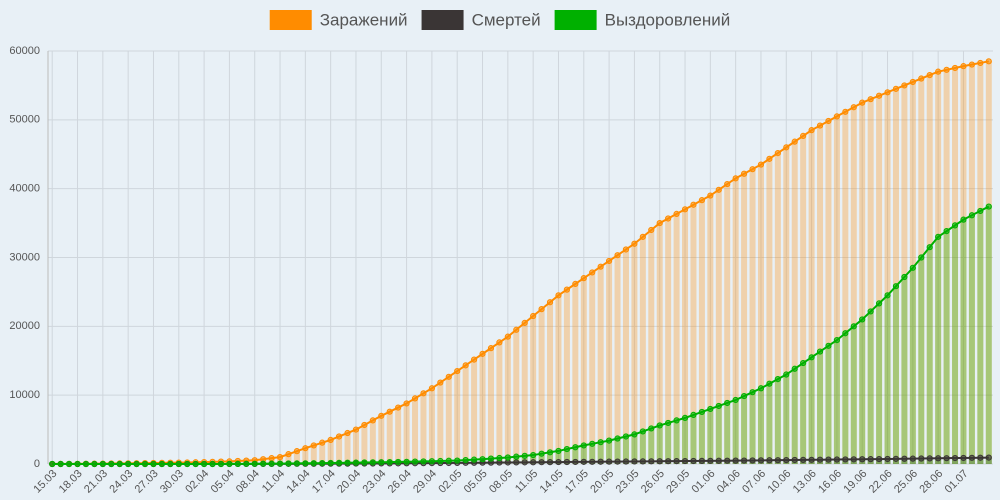  What do you see at coordinates (197, 482) in the screenshot?
I see `x-tick-label: 02.04` at bounding box center [197, 482].